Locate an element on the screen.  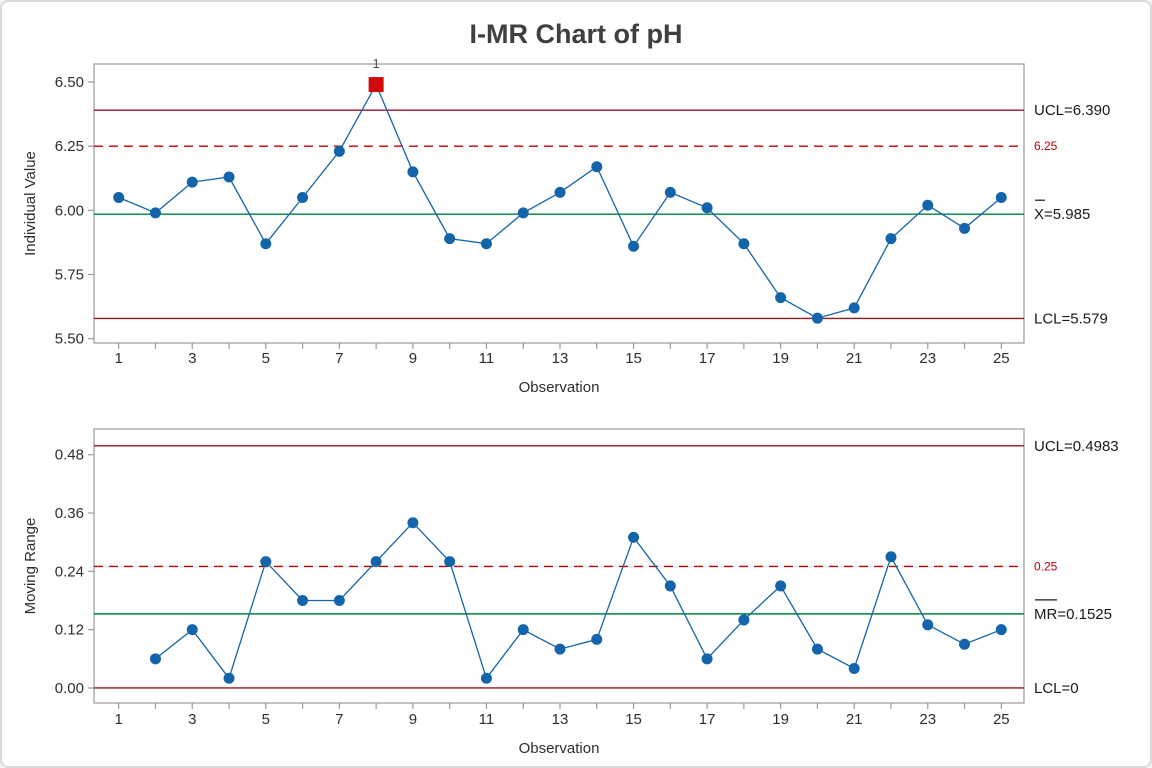
x-tick-label: 11 is located at coordinates (487, 358).